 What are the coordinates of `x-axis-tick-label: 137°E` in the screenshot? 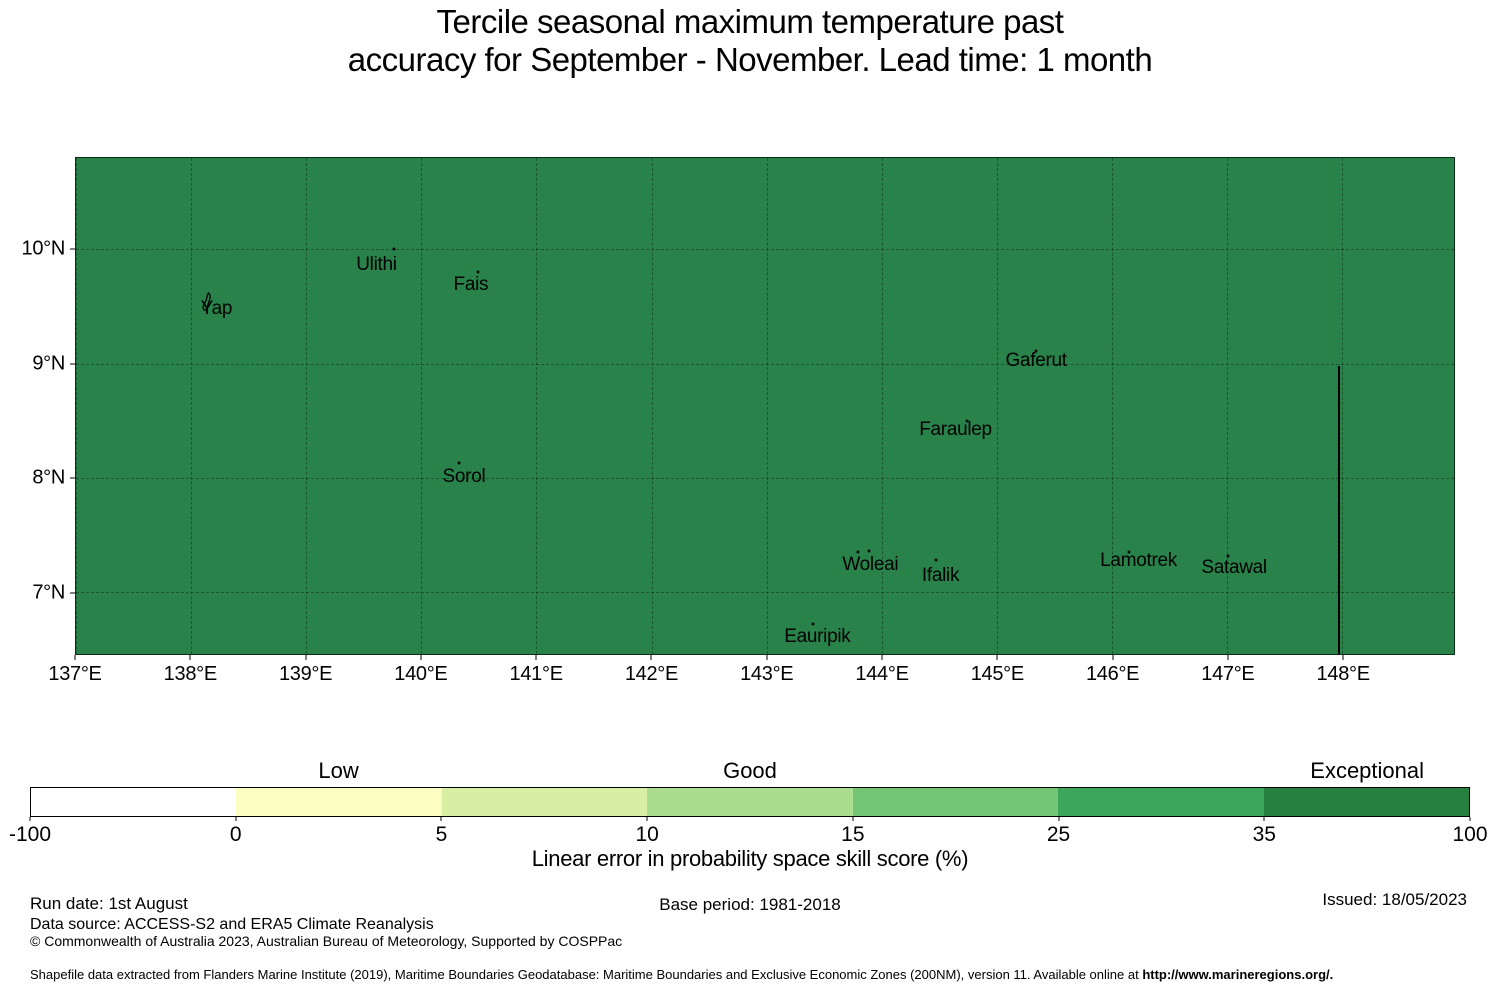 It's located at (75, 674).